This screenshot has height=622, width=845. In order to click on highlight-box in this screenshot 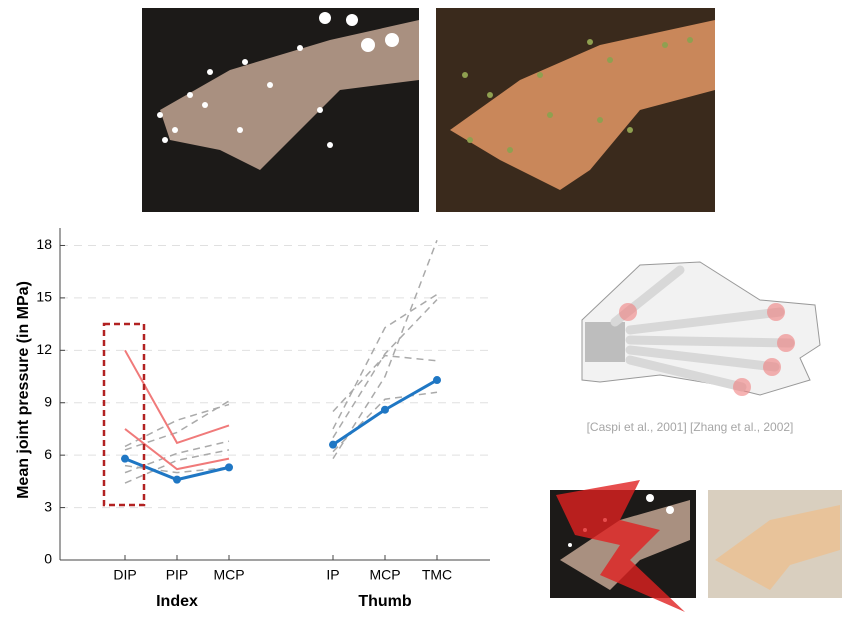, I will do `click(124, 414)`.